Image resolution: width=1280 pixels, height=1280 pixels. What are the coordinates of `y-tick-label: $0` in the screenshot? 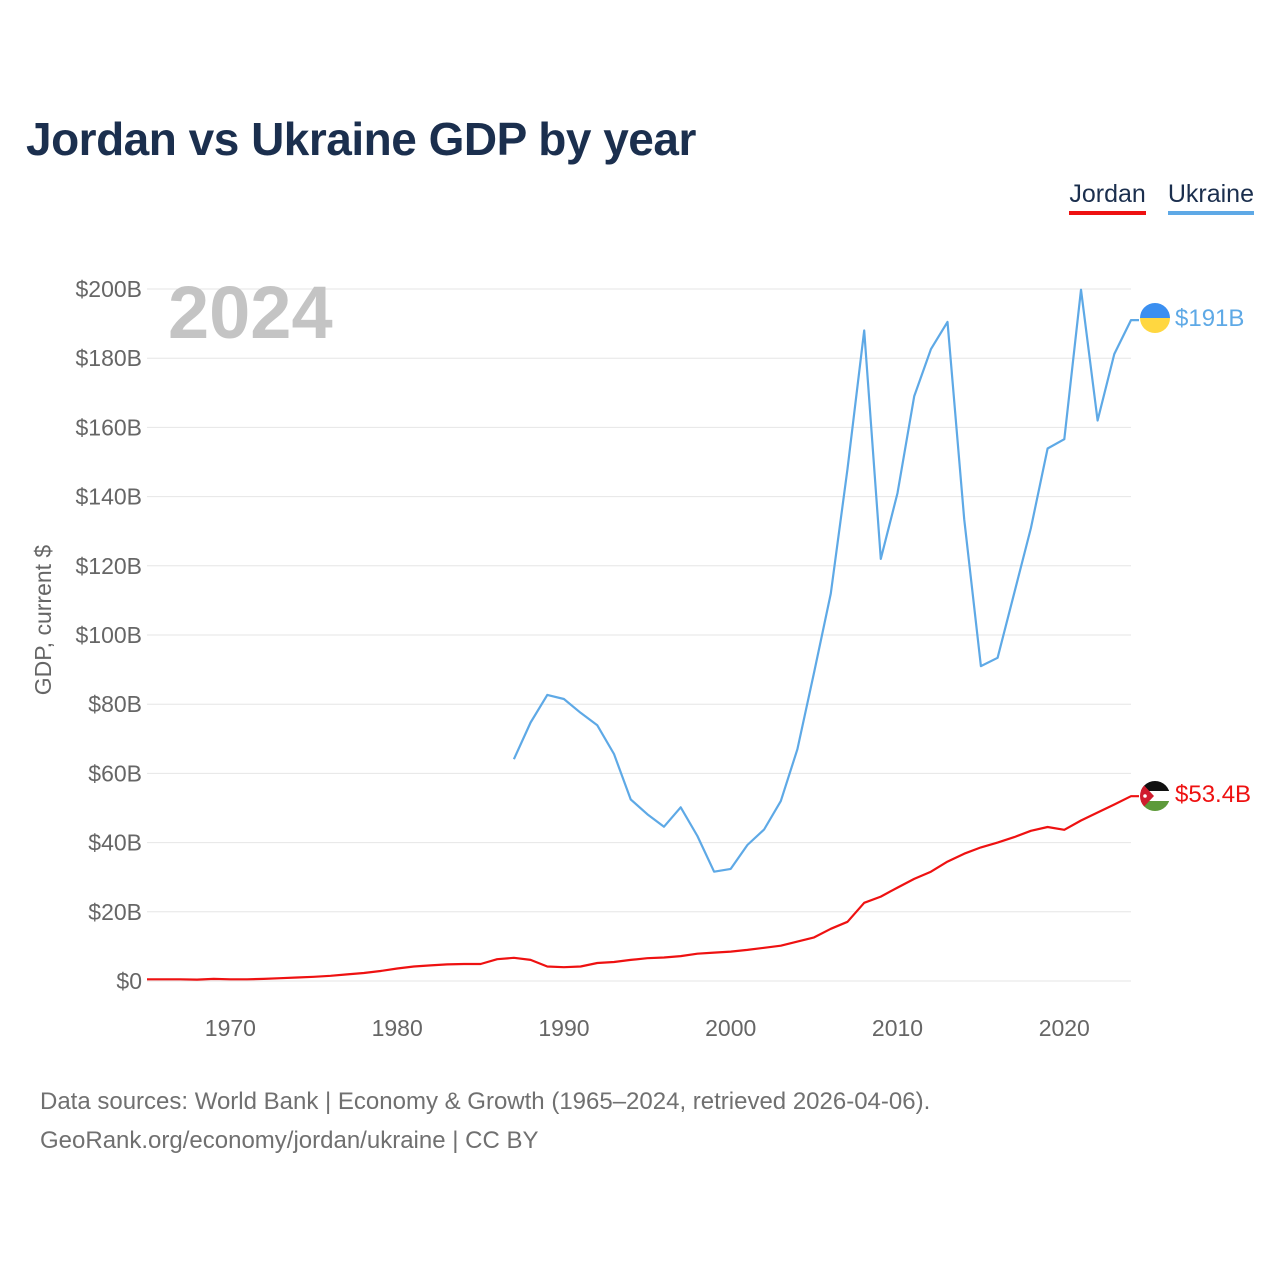 It's located at (129, 981).